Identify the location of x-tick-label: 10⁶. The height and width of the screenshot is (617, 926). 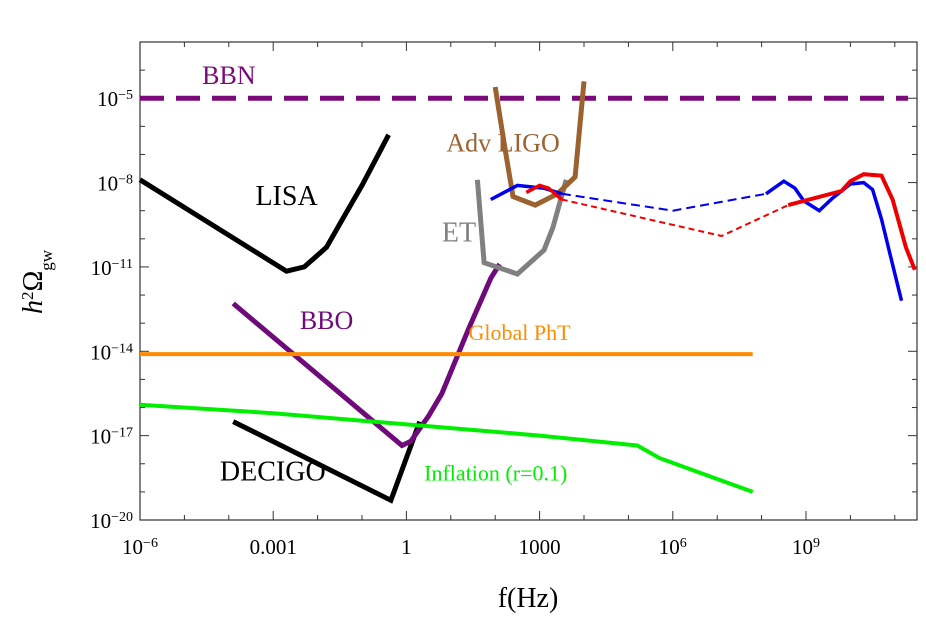
(673, 547).